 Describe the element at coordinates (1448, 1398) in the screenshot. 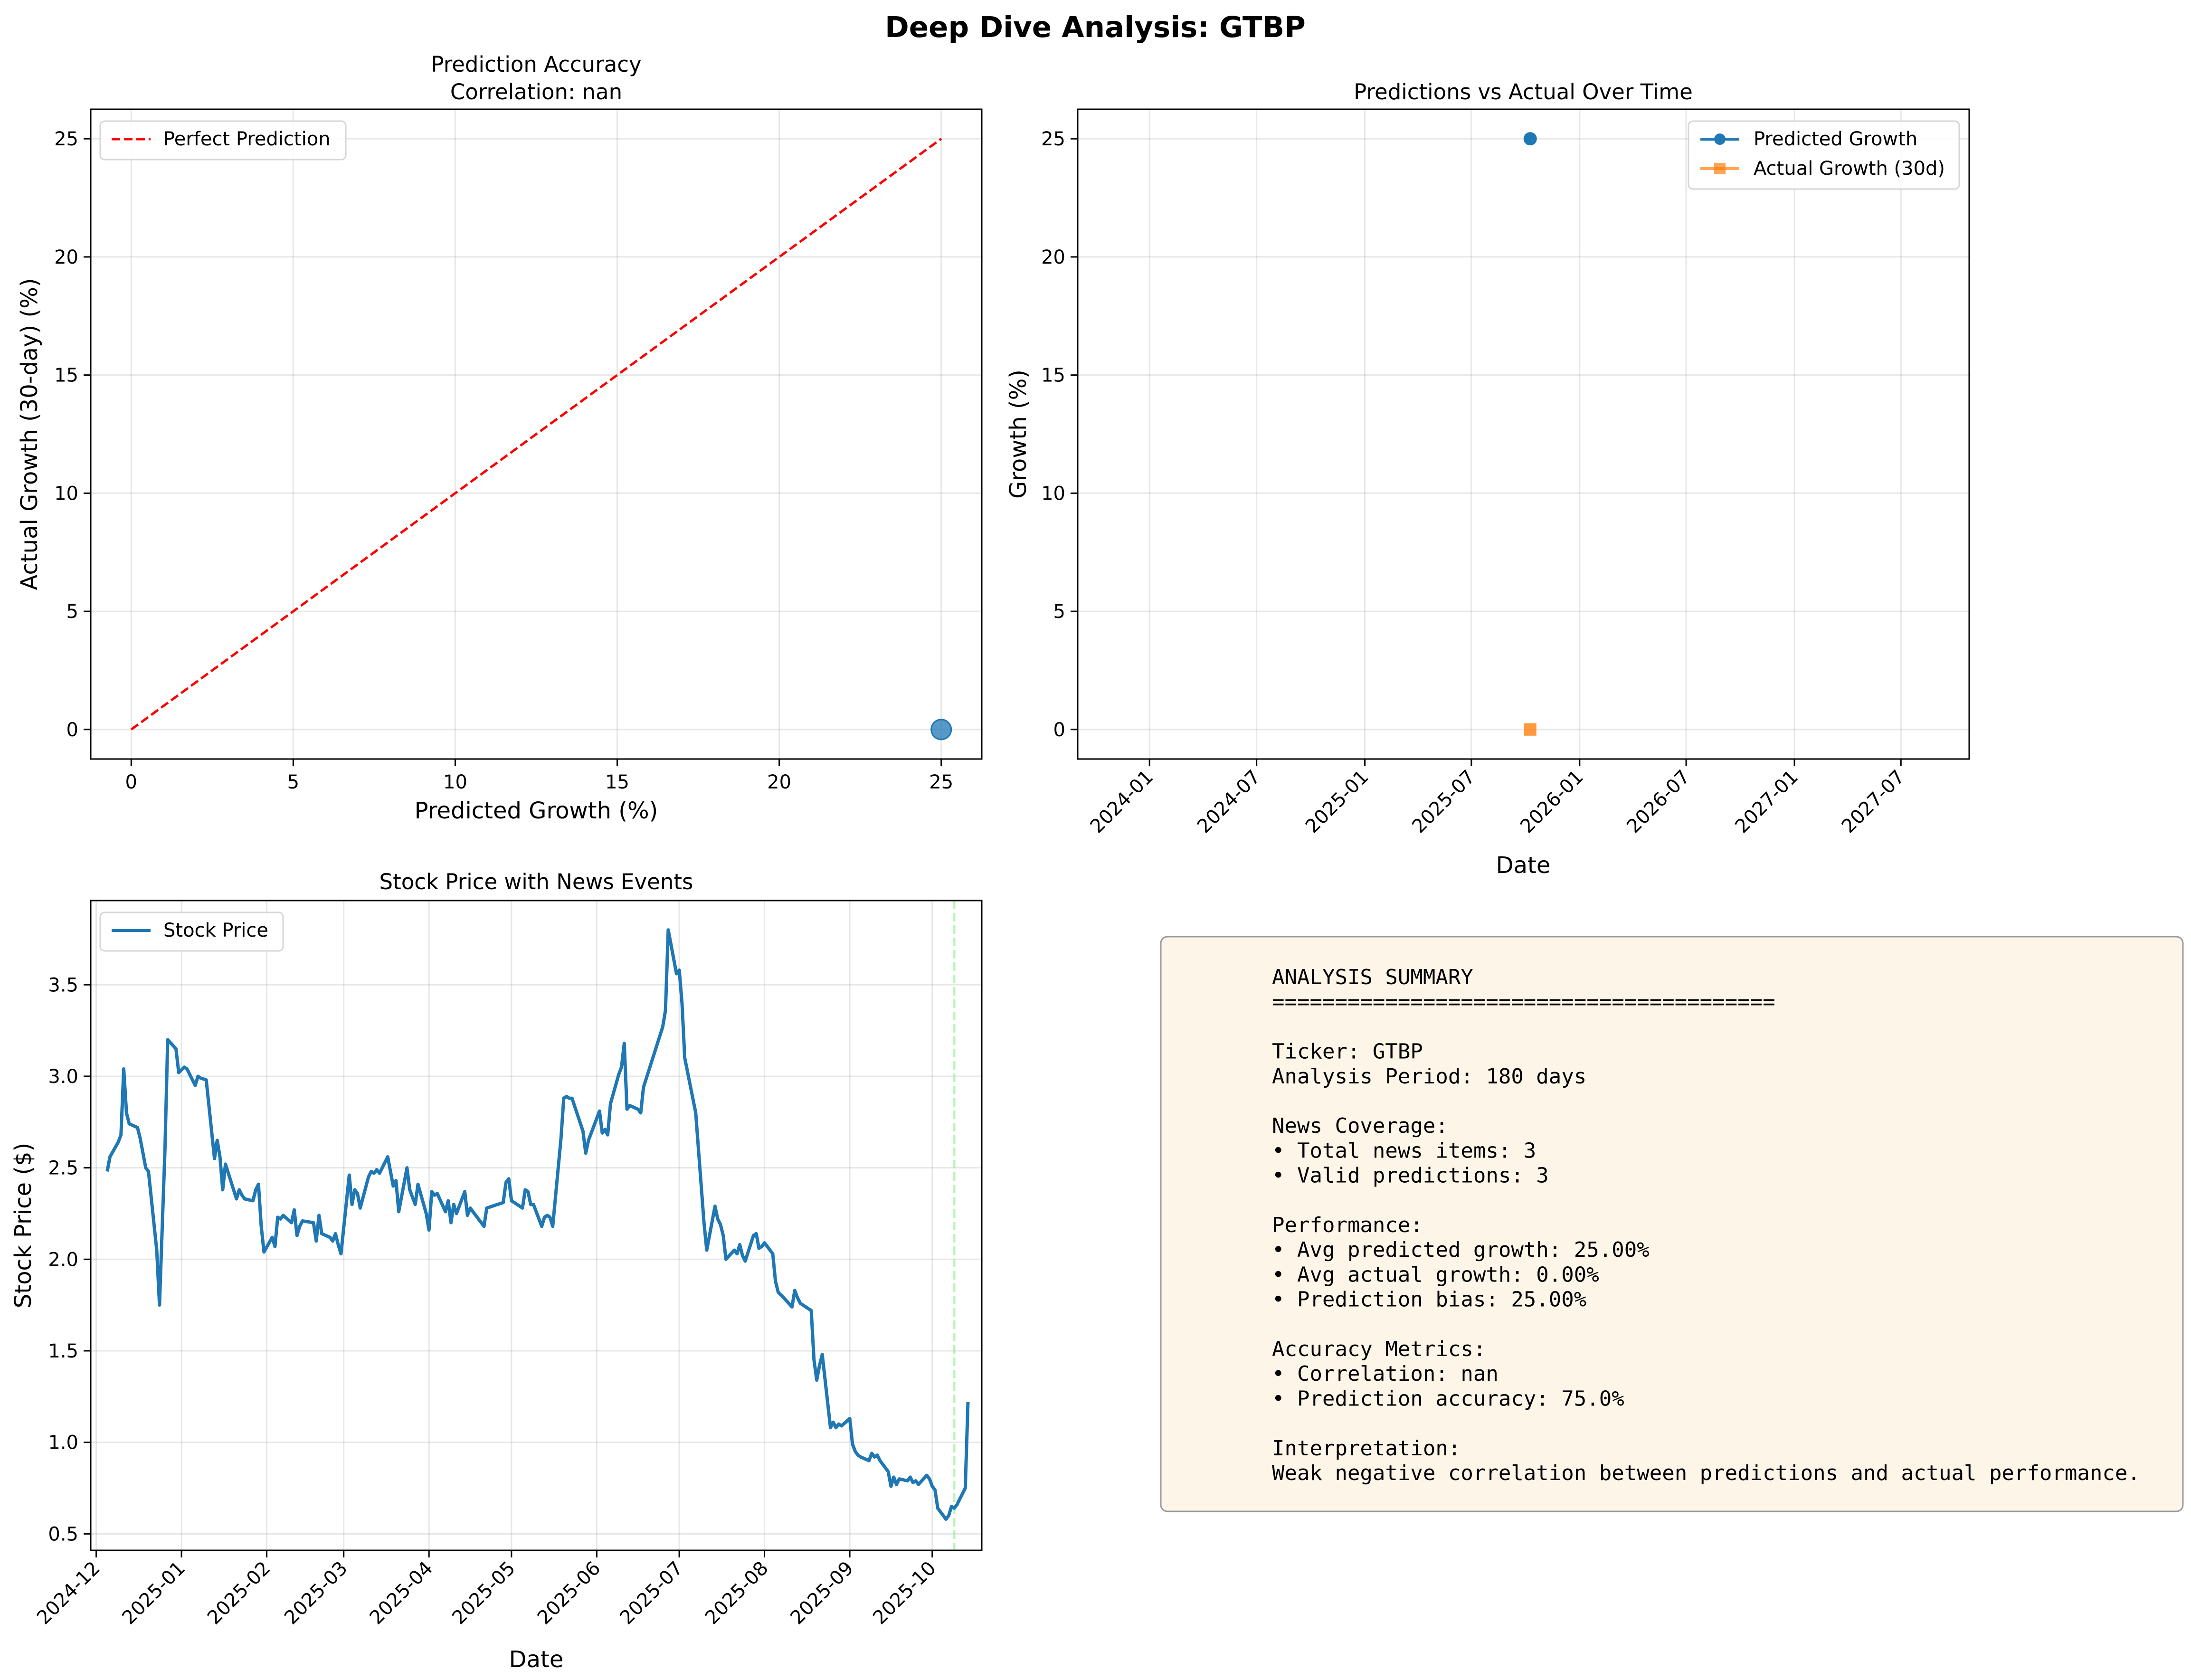

I see `summary-line: • Prediction accuracy: 75.0%` at that location.